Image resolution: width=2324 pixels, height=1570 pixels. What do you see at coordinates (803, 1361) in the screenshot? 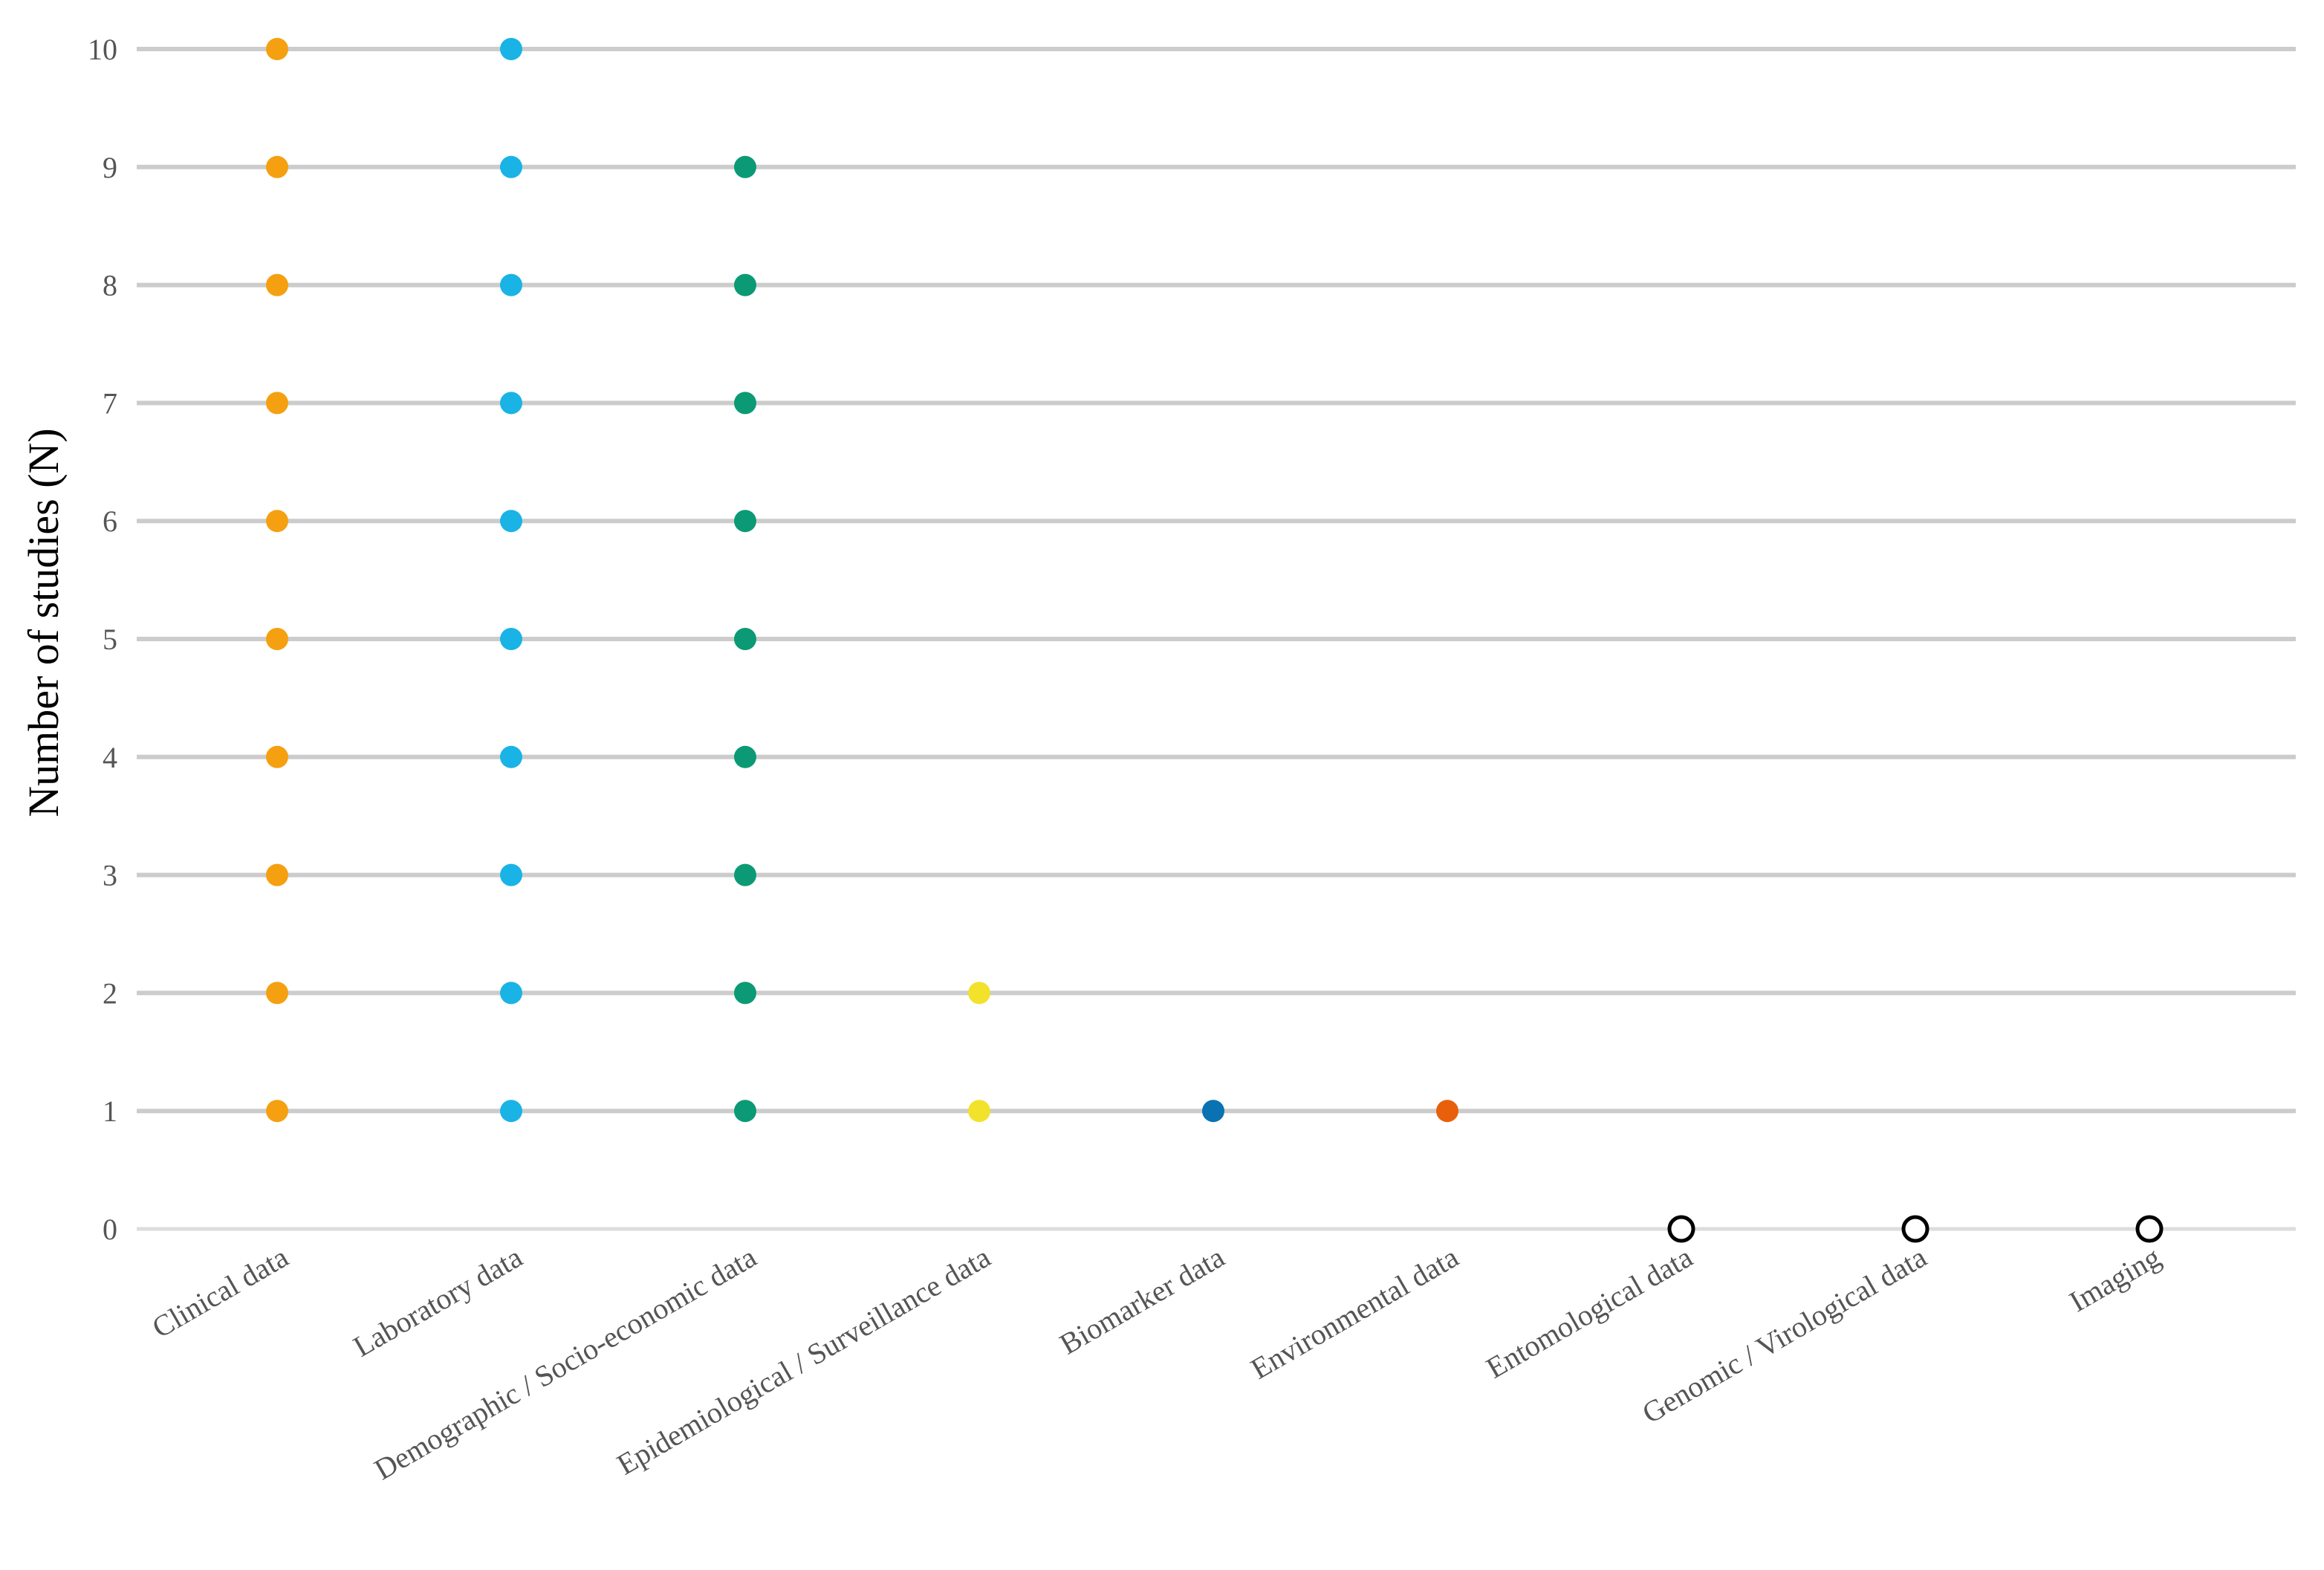
I see `x-category-label: Epidemiological / Surveillance data` at bounding box center [803, 1361].